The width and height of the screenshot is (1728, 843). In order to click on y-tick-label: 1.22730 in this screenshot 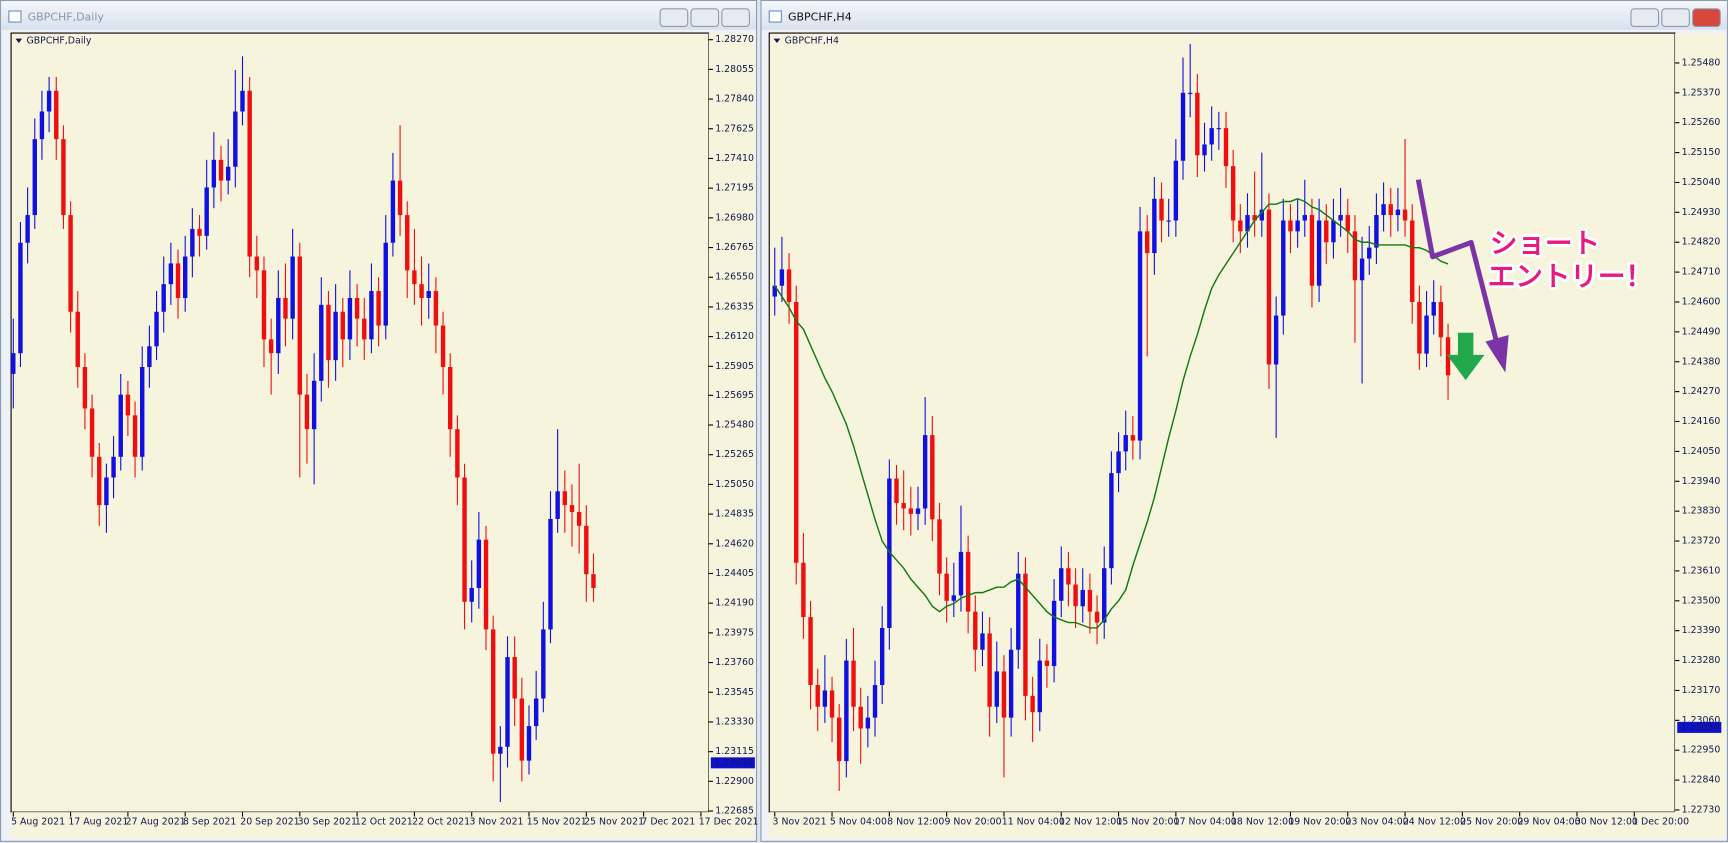, I will do `click(1701, 809)`.